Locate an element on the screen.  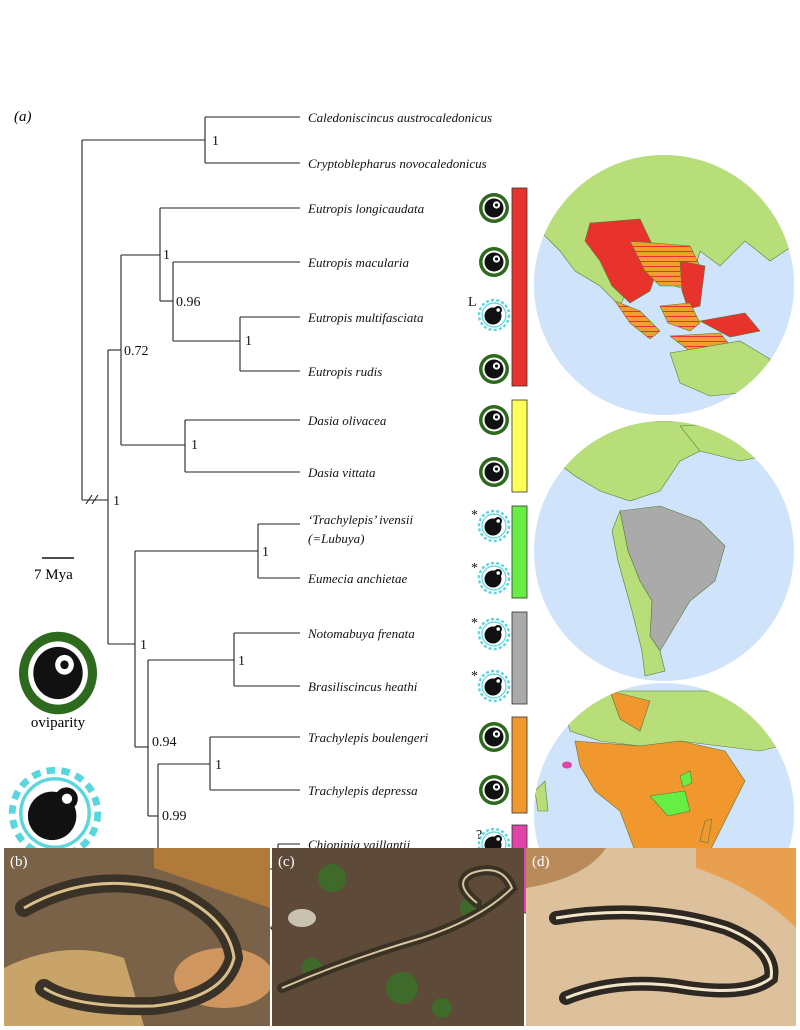
taxon-label: Dasia olivacea is located at coordinates (347, 420).